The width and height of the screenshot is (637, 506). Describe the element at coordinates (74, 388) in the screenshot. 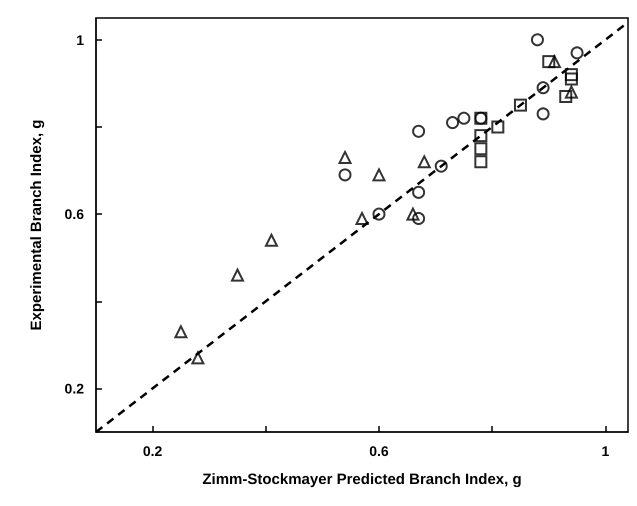

I see `y-tick-label: 0.2` at that location.